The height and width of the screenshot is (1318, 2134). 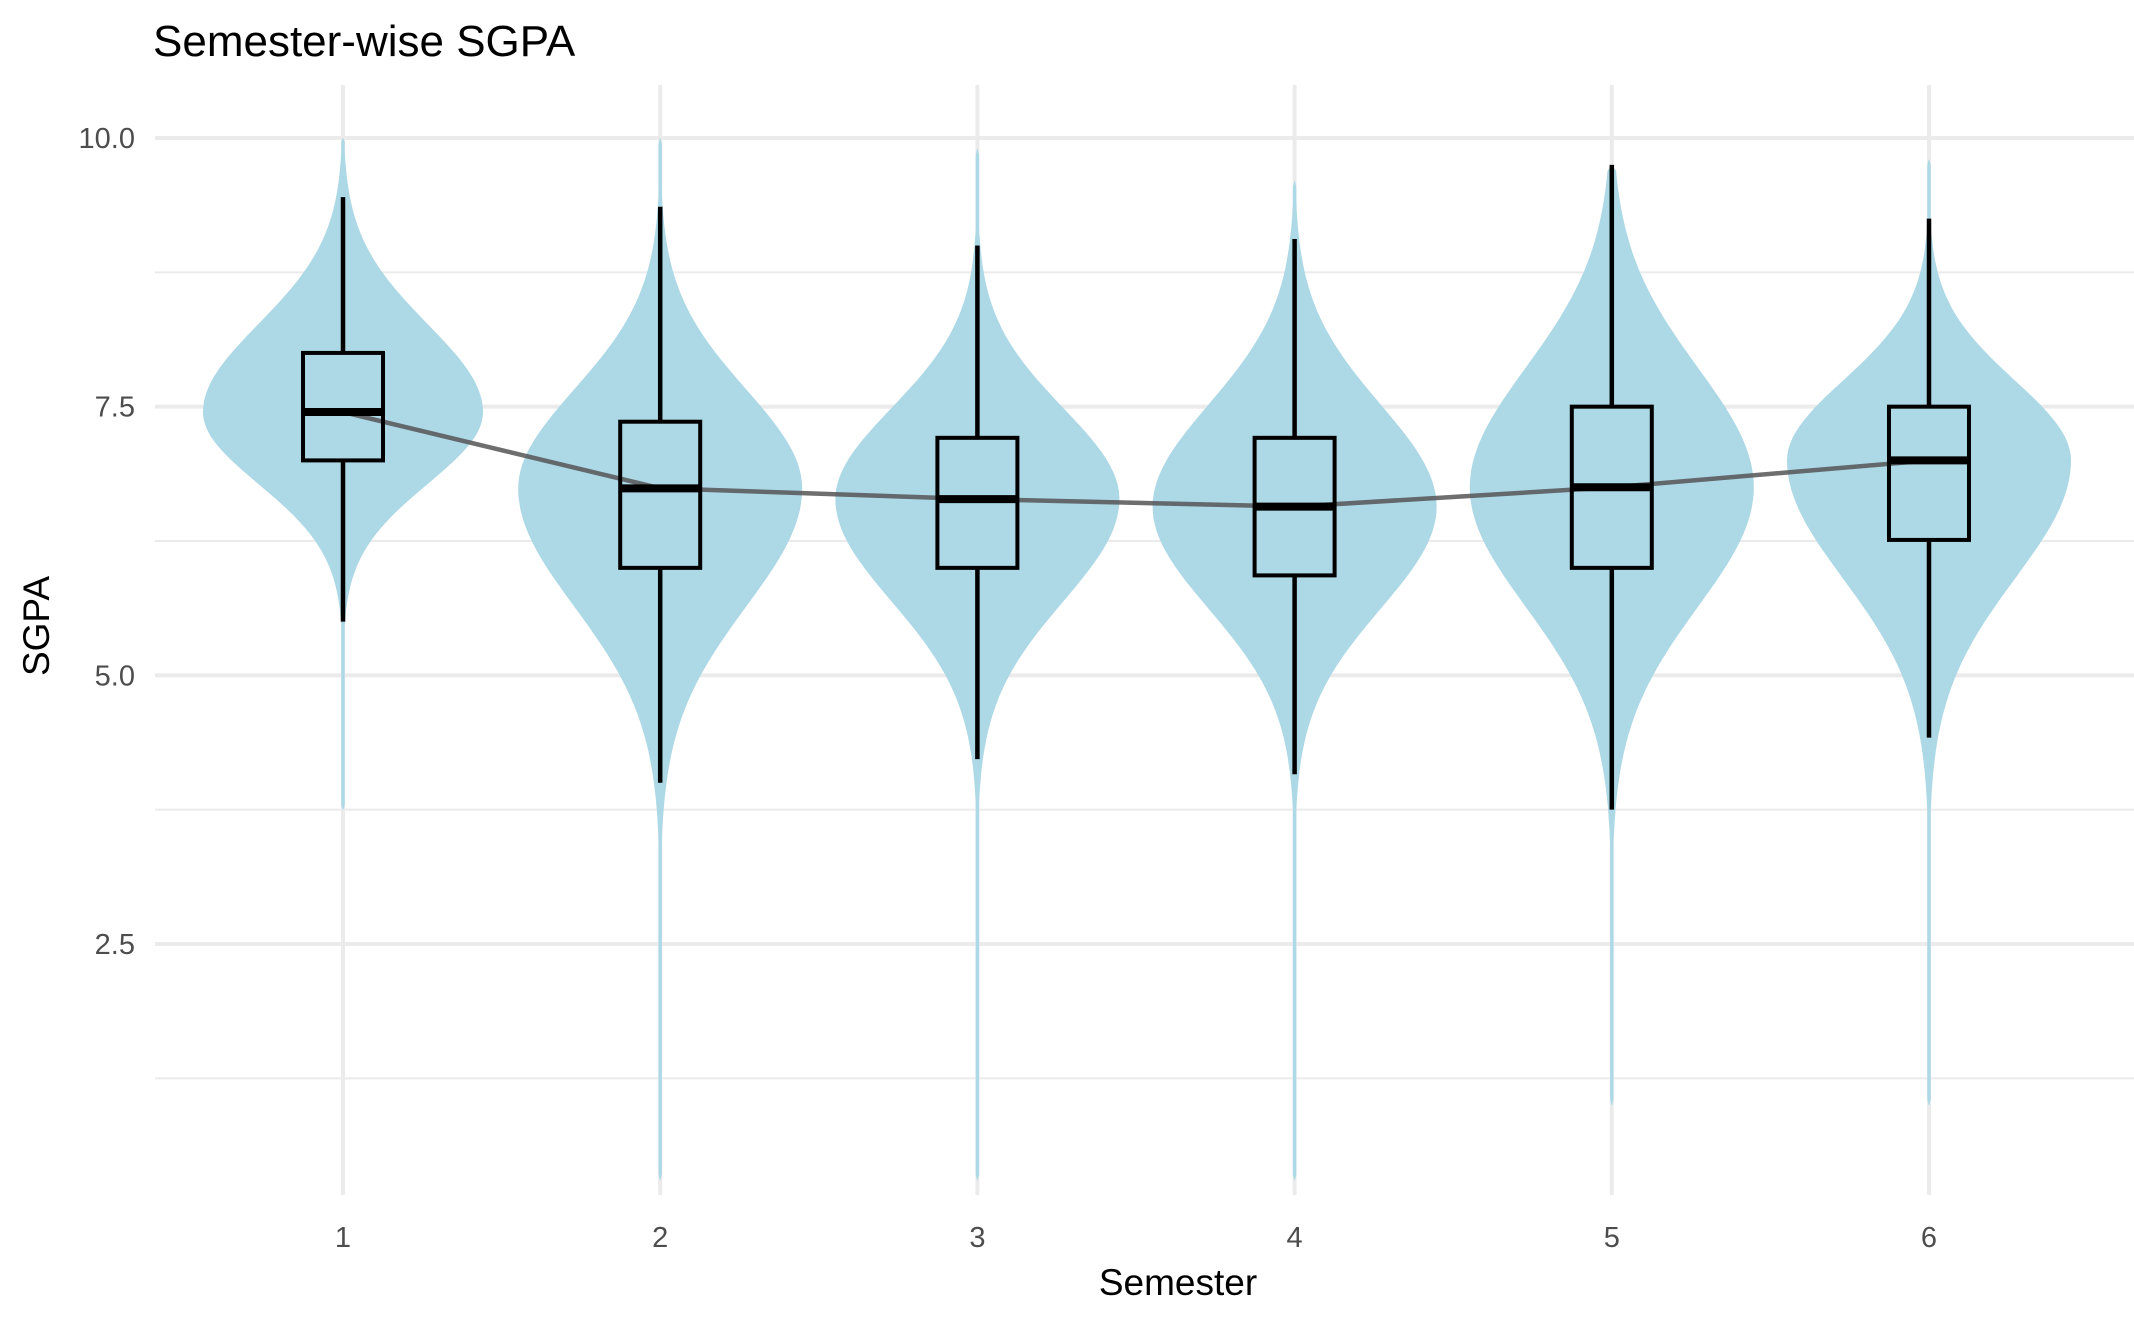 I want to click on y-tick-label: 7.5, so click(x=115, y=408).